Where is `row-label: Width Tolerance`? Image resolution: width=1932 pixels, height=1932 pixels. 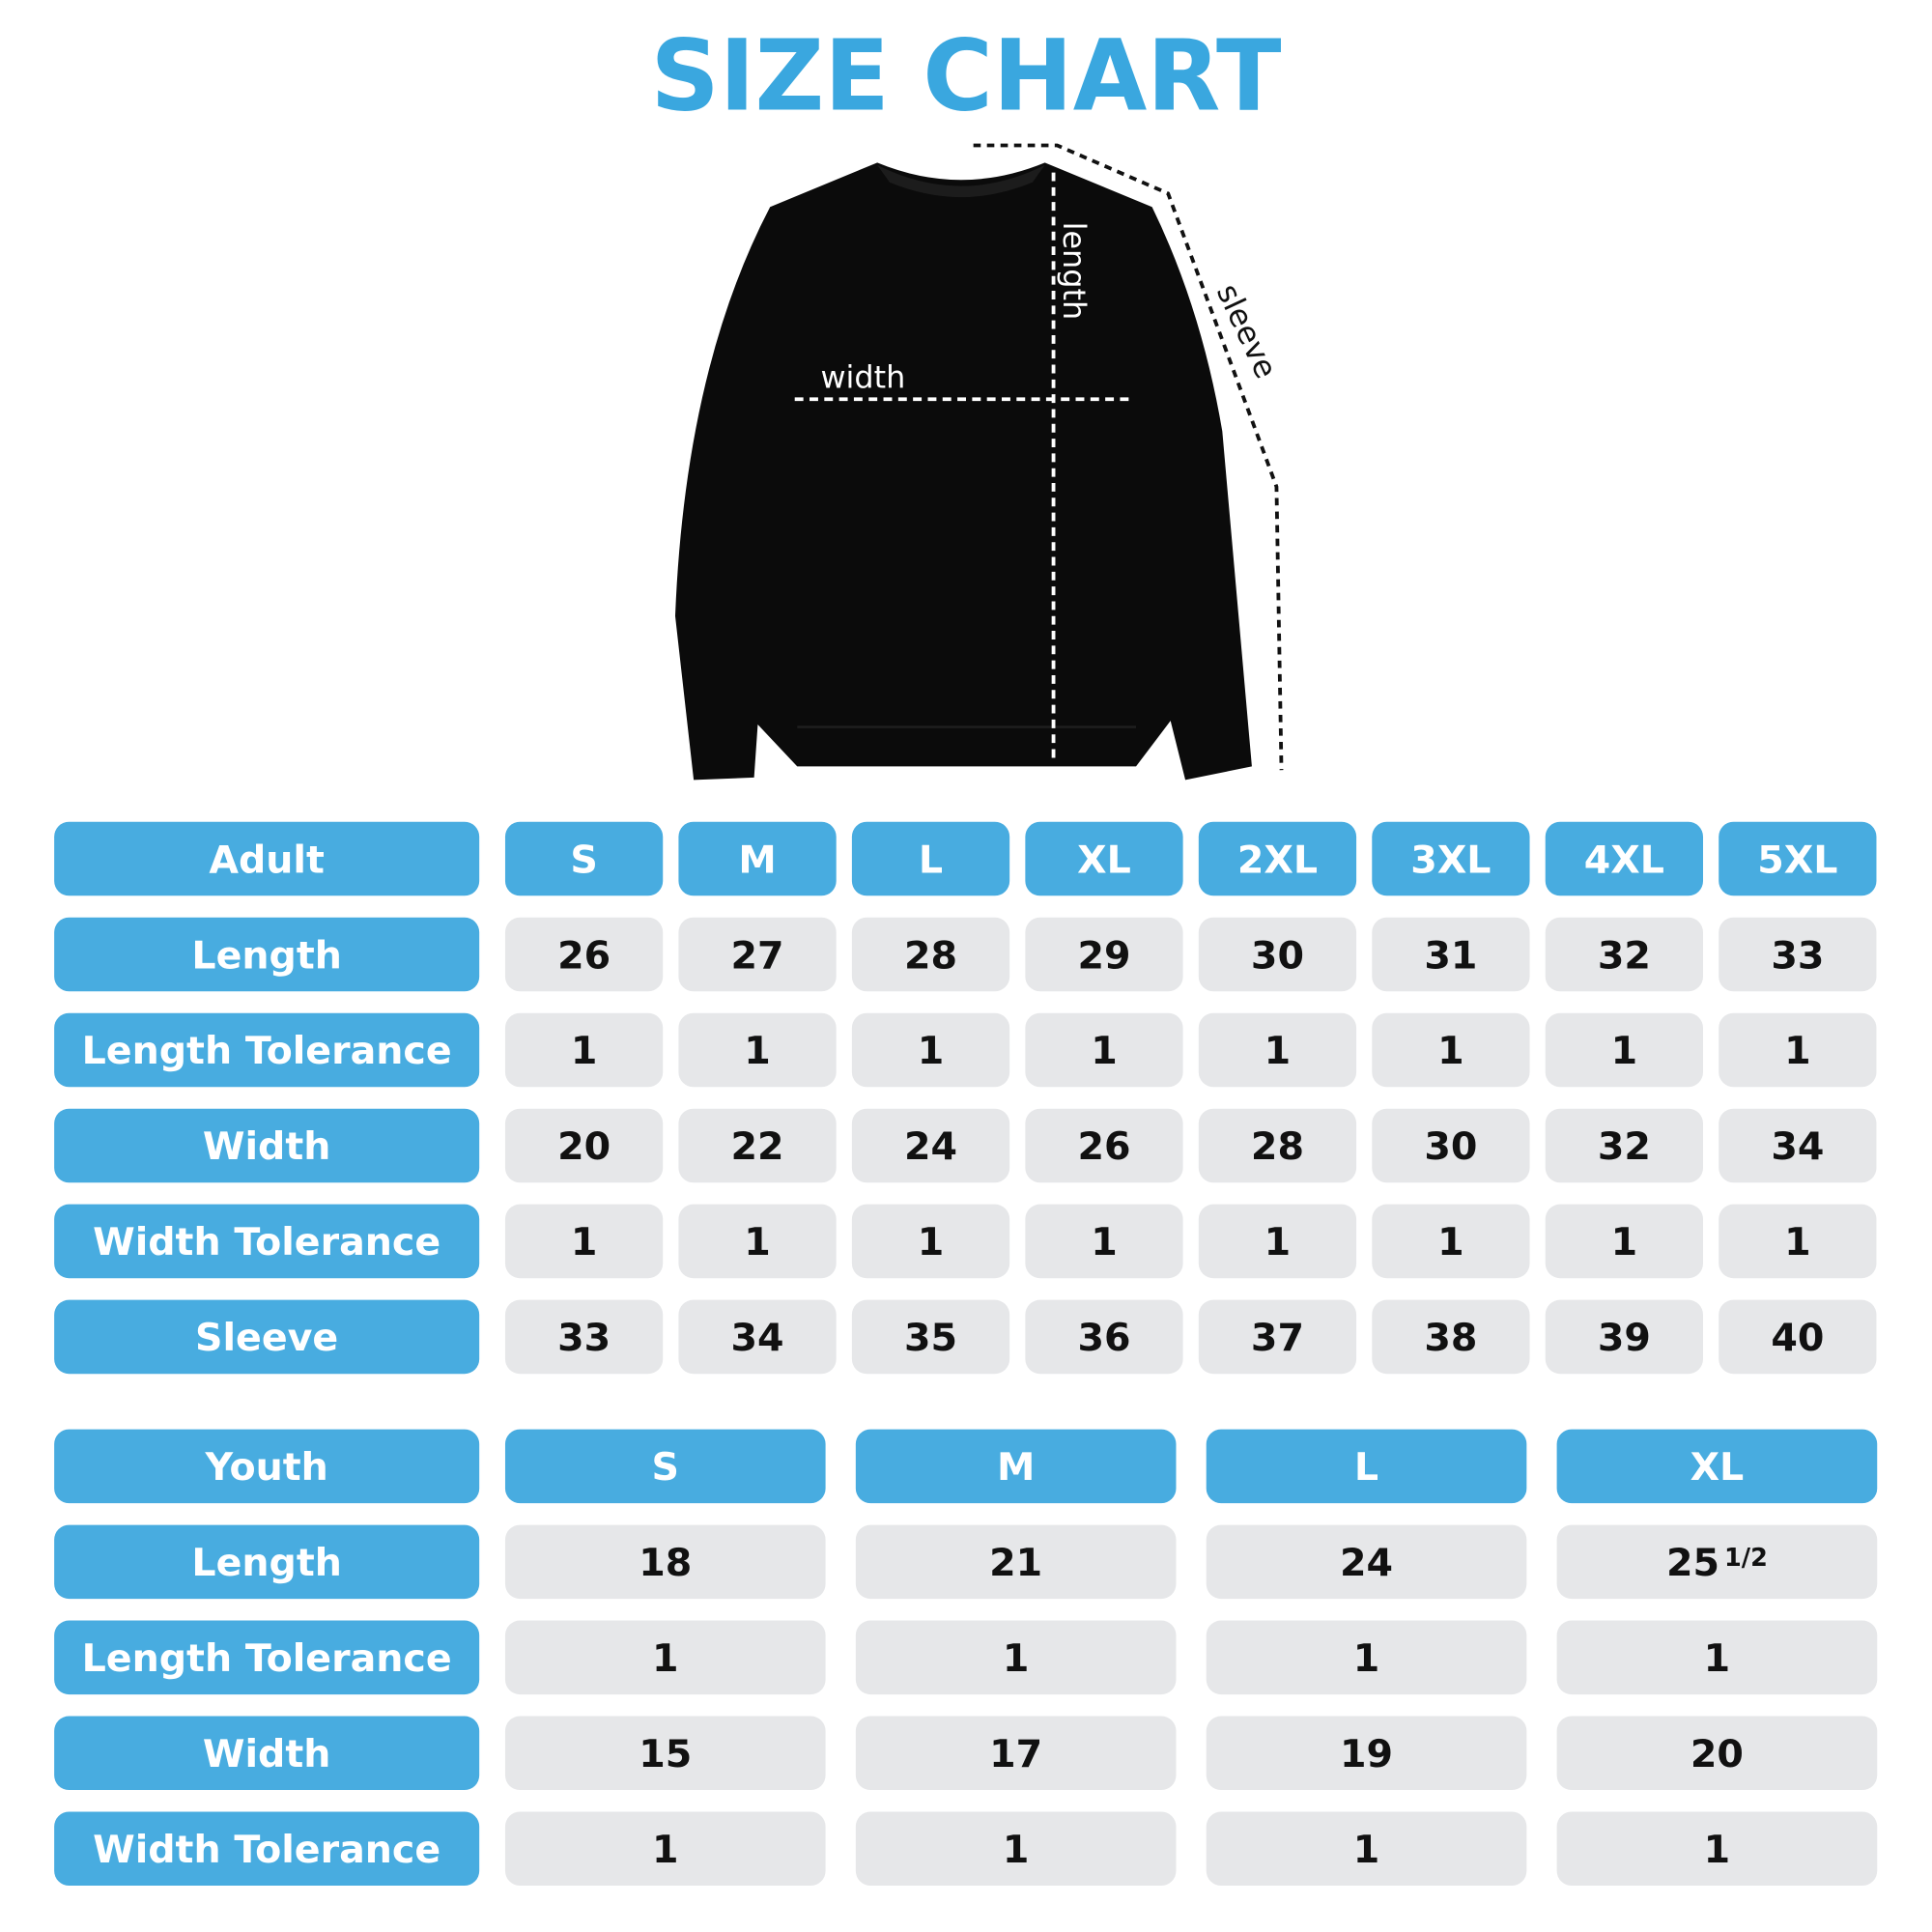
row-label: Width Tolerance is located at coordinates (266, 1242).